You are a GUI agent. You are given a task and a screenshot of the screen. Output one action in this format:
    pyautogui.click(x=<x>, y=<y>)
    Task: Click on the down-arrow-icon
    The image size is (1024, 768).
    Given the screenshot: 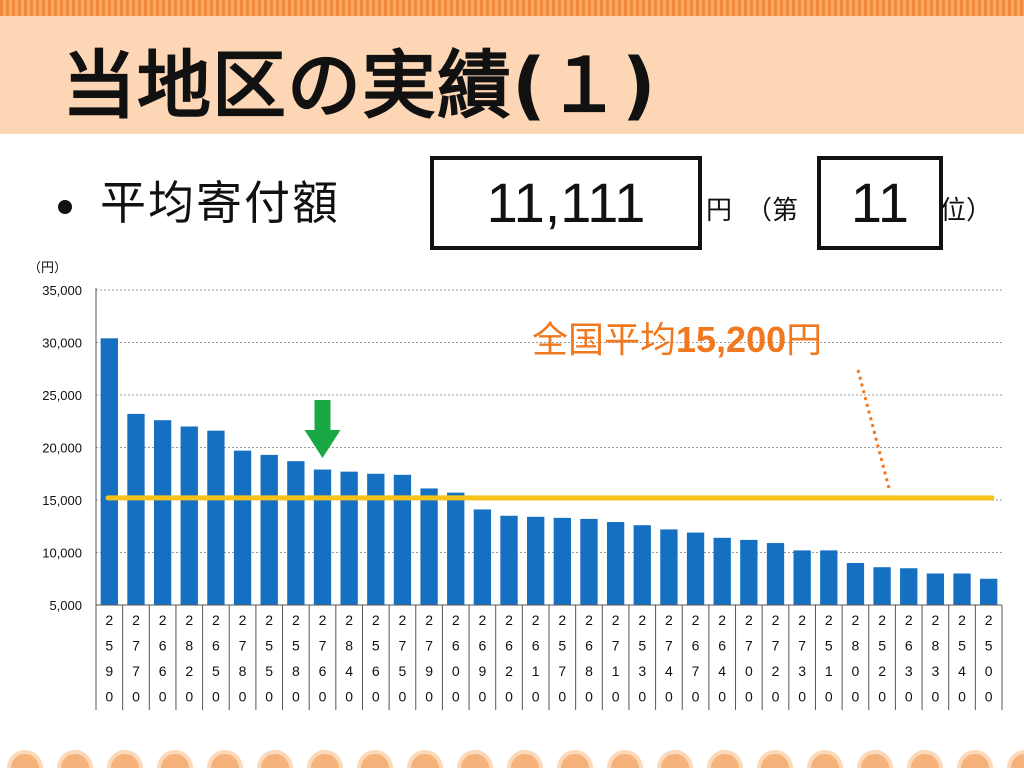 What is the action you would take?
    pyautogui.click(x=322, y=429)
    